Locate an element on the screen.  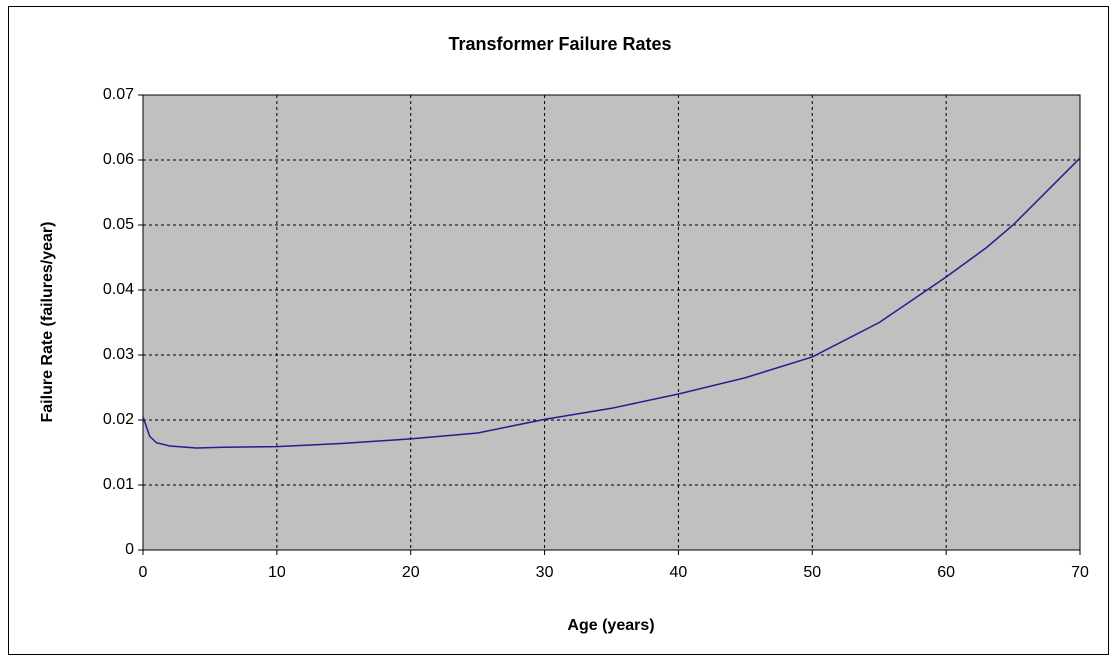
x-tick-label: 30 is located at coordinates (545, 572).